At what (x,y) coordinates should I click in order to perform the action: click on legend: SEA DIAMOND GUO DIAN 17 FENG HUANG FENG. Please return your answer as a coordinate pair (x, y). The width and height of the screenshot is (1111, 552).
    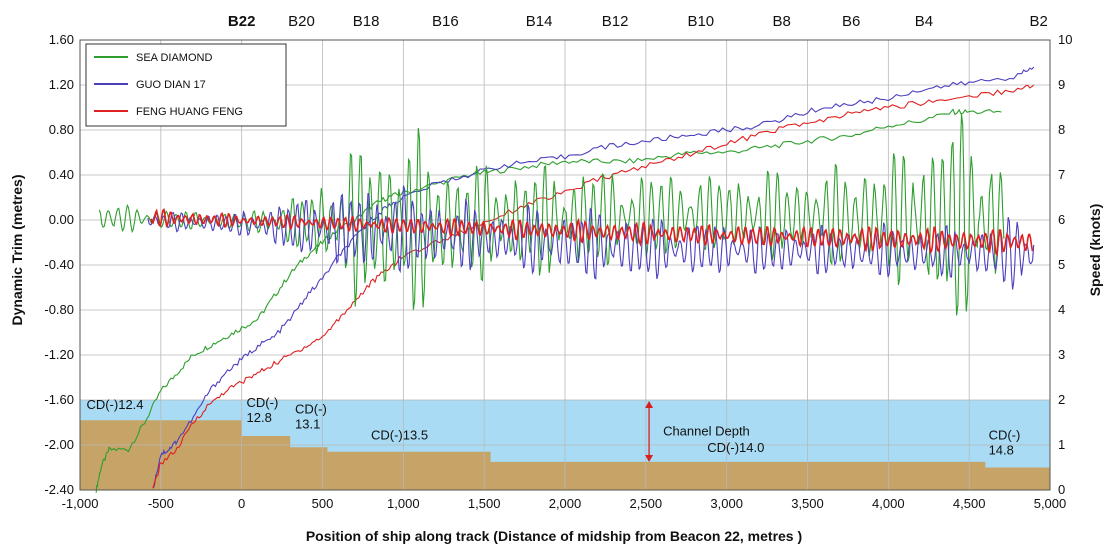
    Looking at the image, I should click on (186, 85).